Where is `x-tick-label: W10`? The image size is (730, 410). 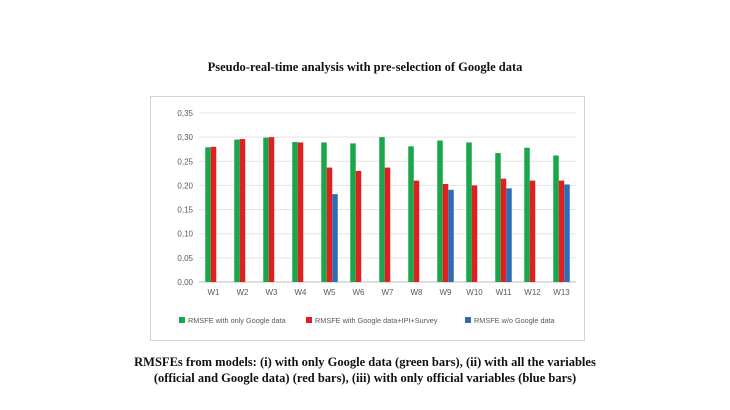 x-tick-label: W10 is located at coordinates (474, 292).